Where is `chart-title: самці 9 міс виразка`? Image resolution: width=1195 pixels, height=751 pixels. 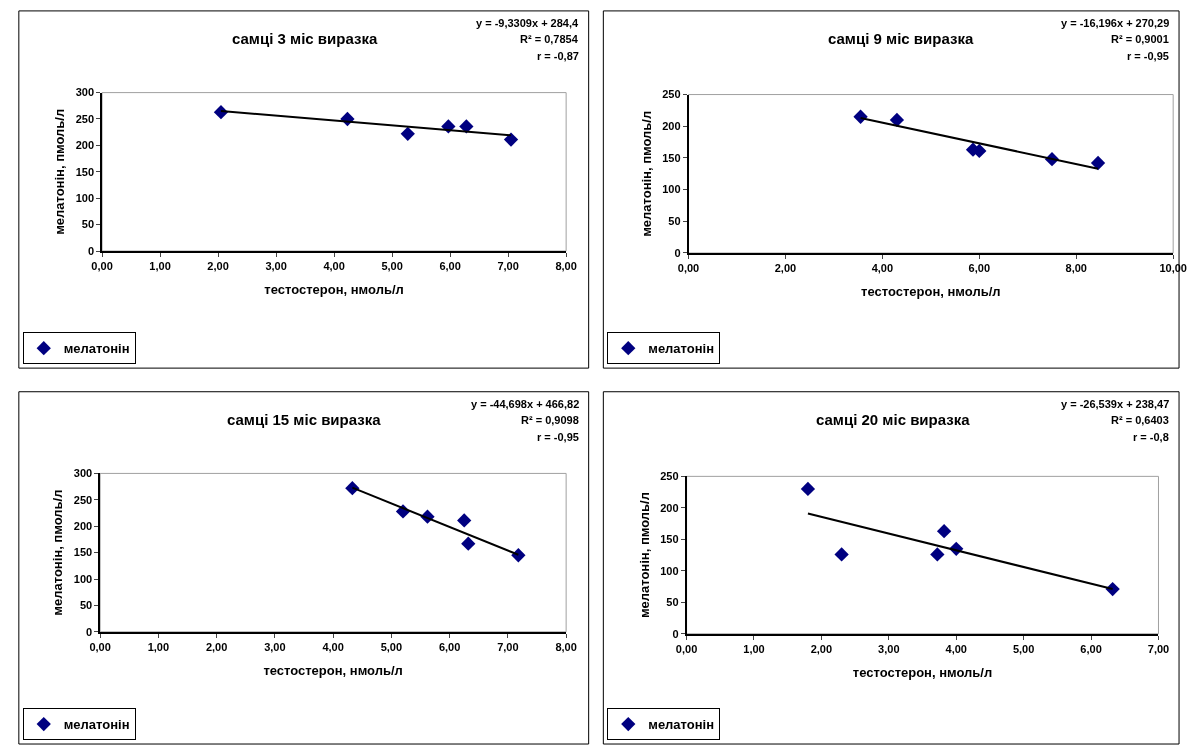 chart-title: самці 9 міс виразка is located at coordinates (901, 38).